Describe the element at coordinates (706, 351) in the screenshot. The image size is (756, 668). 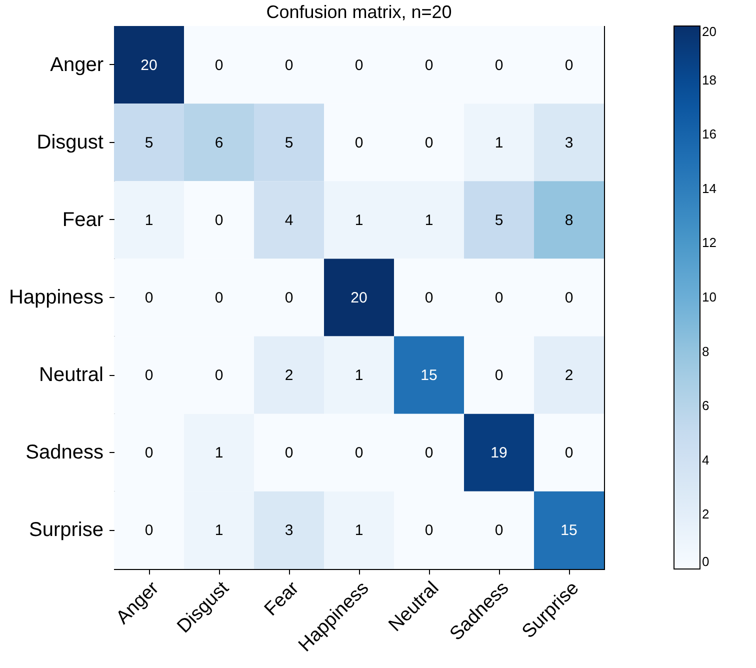
I see `color-bar-label: 8` at that location.